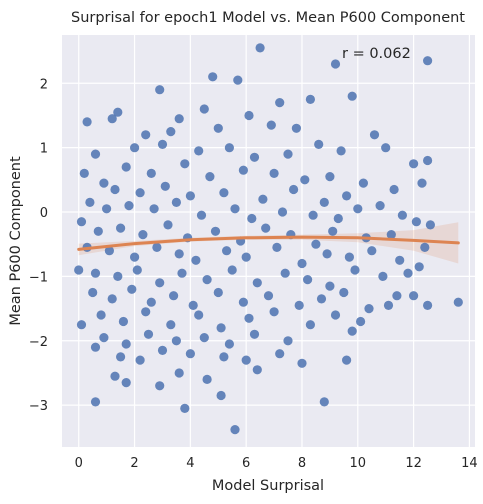 The height and width of the screenshot is (504, 483). Describe the element at coordinates (79, 463) in the screenshot. I see `x-tick-label: 0` at that location.